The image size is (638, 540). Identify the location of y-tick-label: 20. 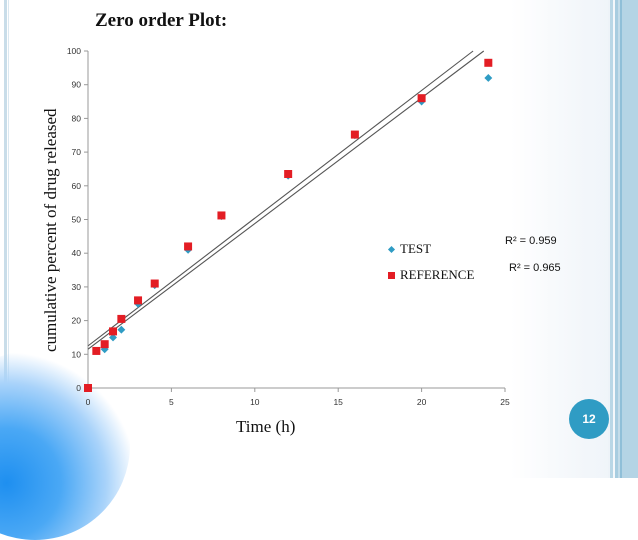
(77, 321).